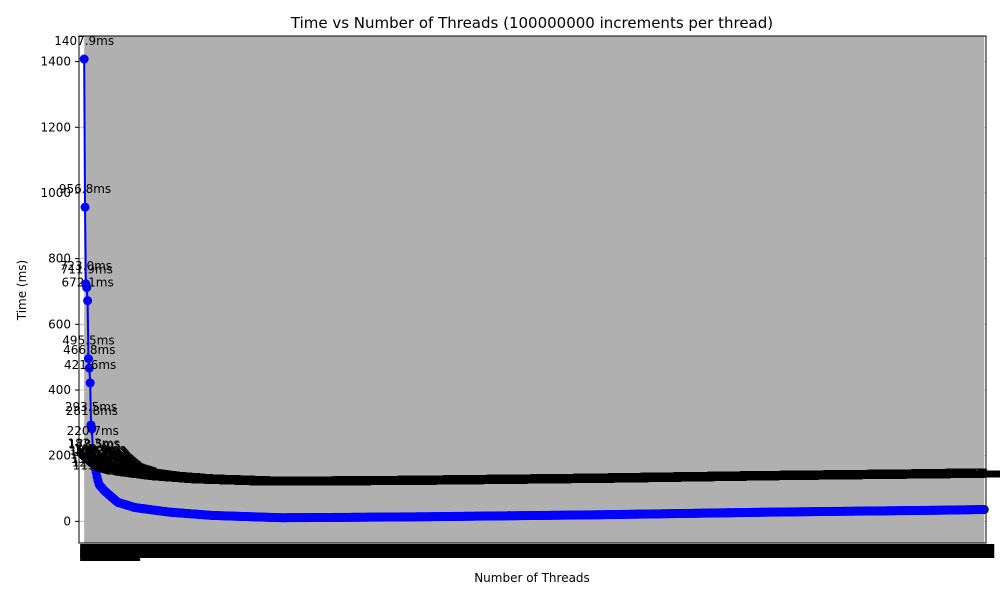  I want to click on data-label: 91.0ms, so click(980, 473).